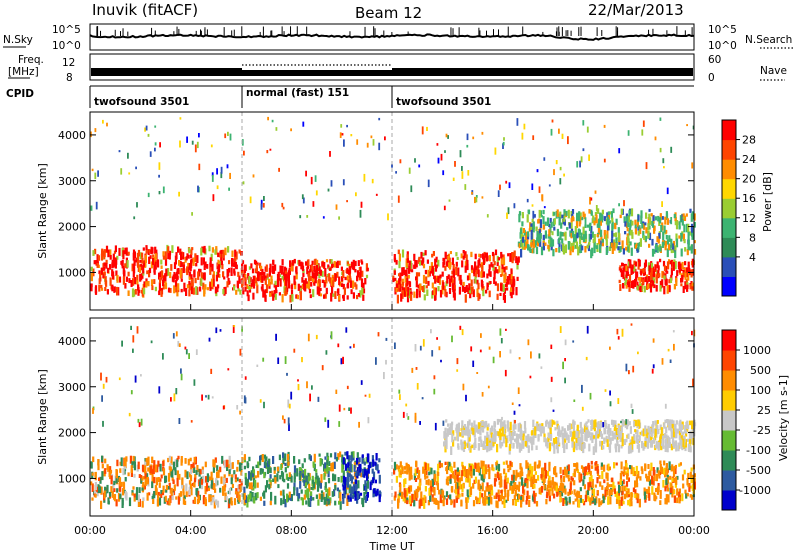  I want to click on x-tick-label: 20:00, so click(593, 530).